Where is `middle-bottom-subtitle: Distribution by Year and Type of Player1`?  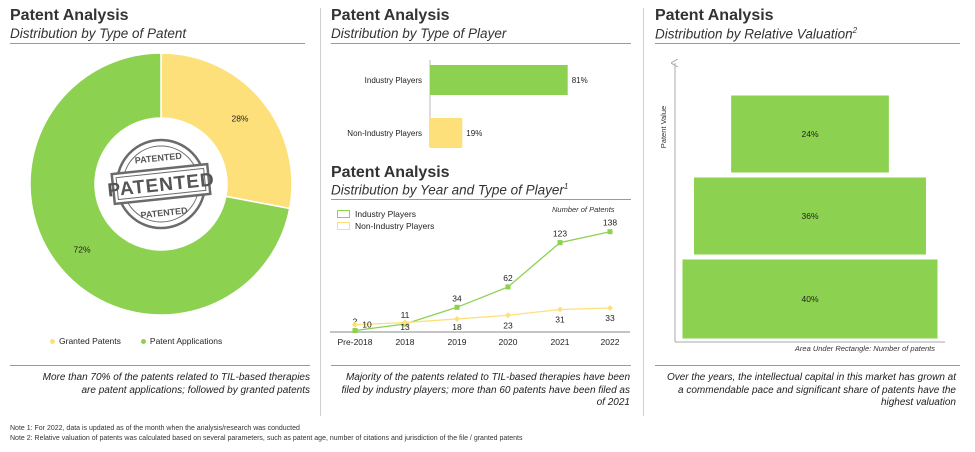 middle-bottom-subtitle: Distribution by Year and Type of Player1 is located at coordinates (449, 190).